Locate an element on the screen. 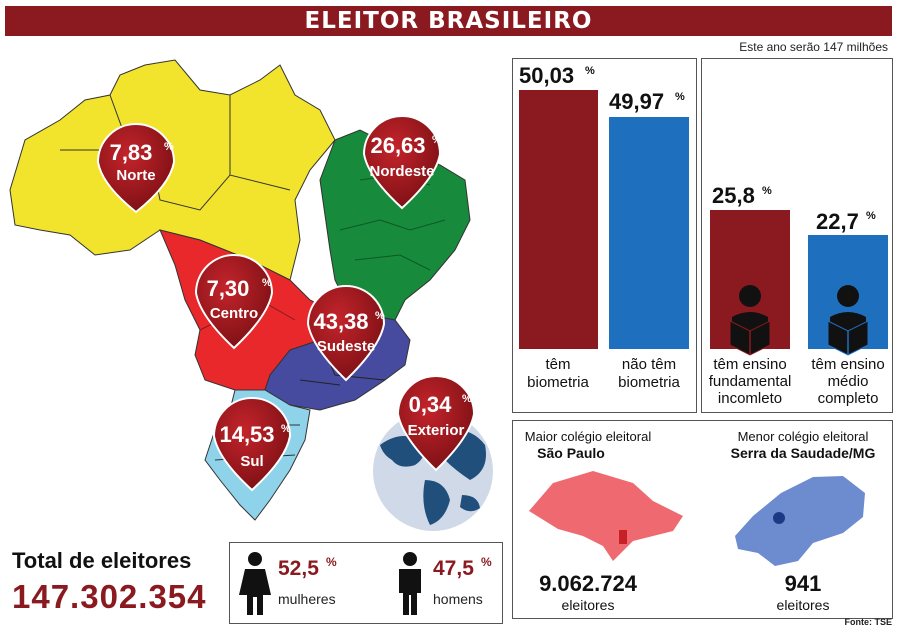 The width and height of the screenshot is (900, 637). title-bar: ELEITOR BRASILEIRO is located at coordinates (448, 21).